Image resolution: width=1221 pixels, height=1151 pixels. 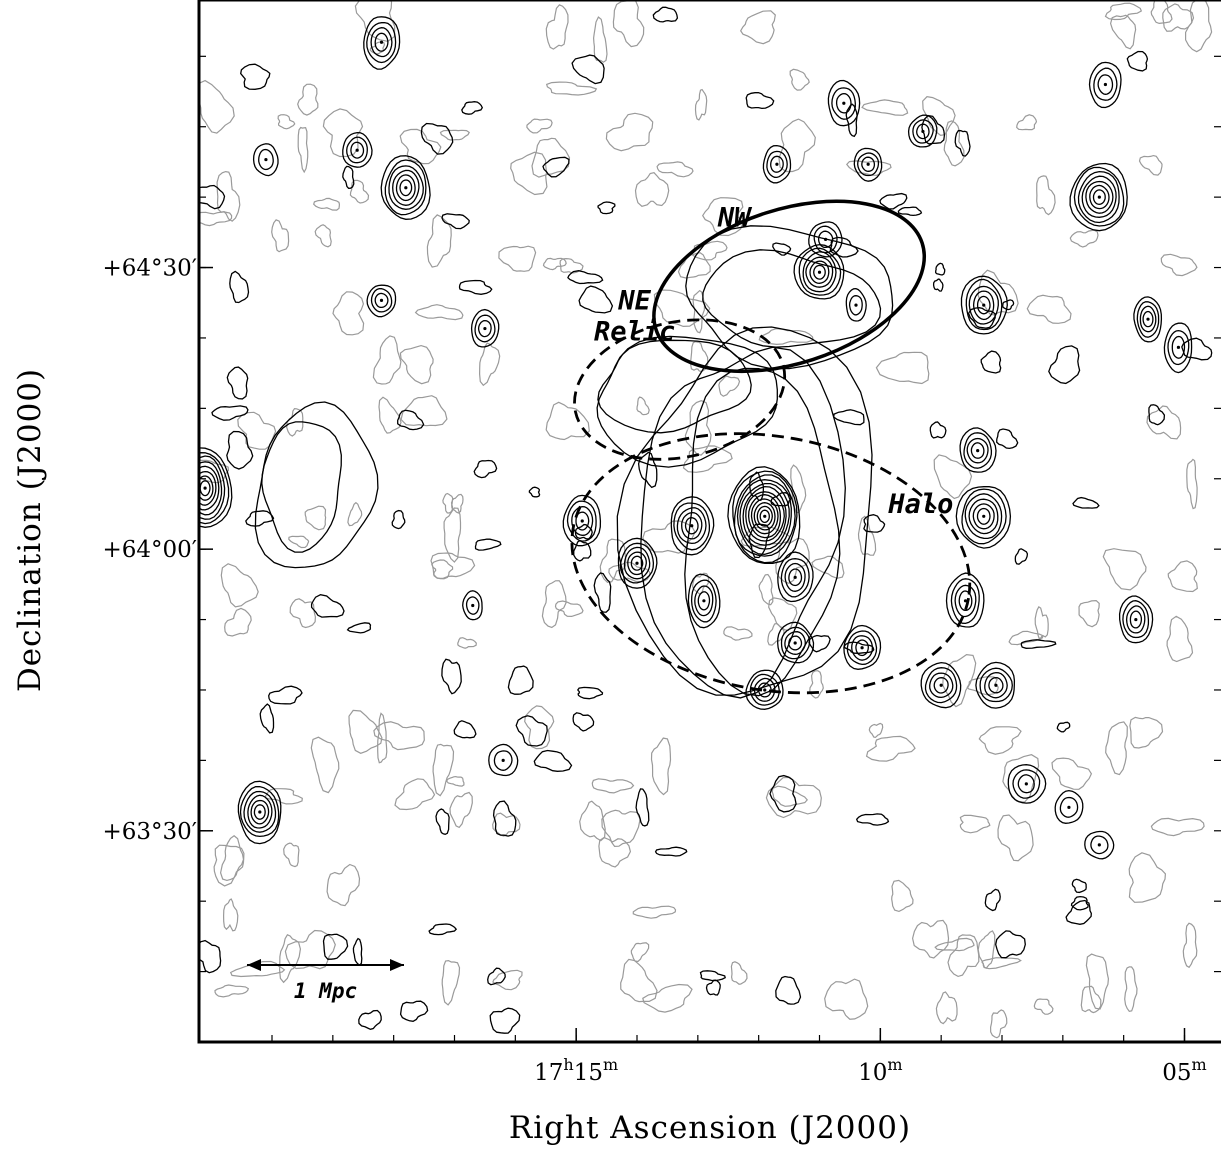 I want to click on diffuse-emission-contour, so click(x=687, y=401).